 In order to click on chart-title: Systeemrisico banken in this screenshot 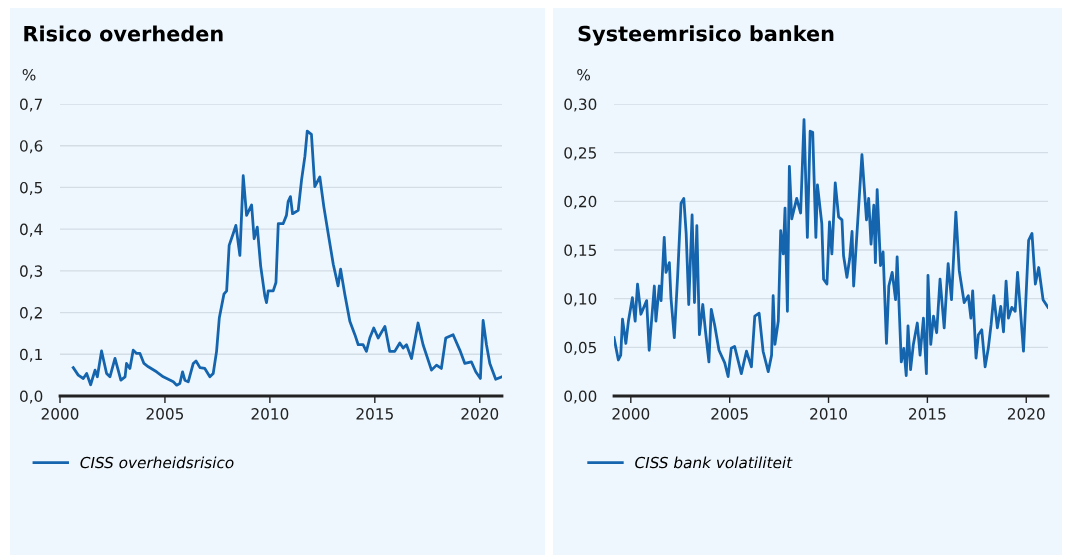, I will do `click(706, 35)`.